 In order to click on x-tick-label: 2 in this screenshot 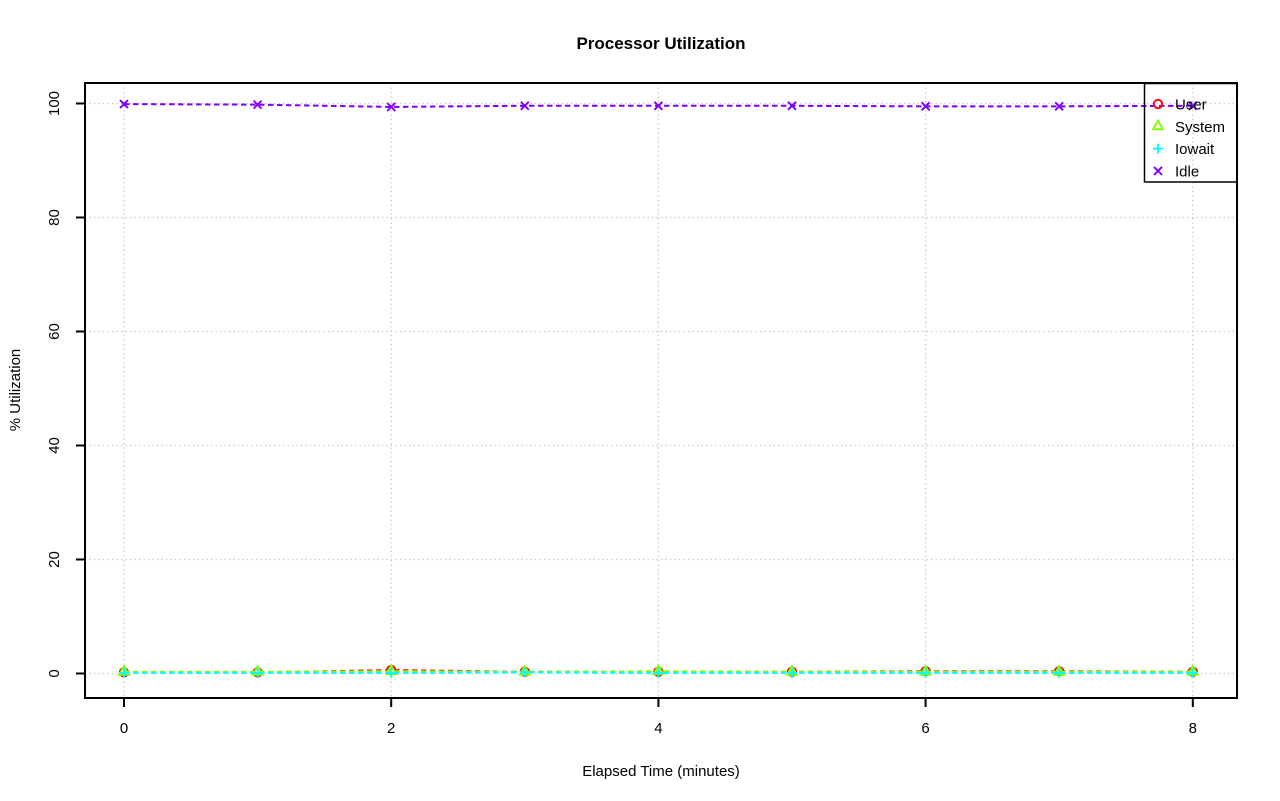, I will do `click(391, 728)`.